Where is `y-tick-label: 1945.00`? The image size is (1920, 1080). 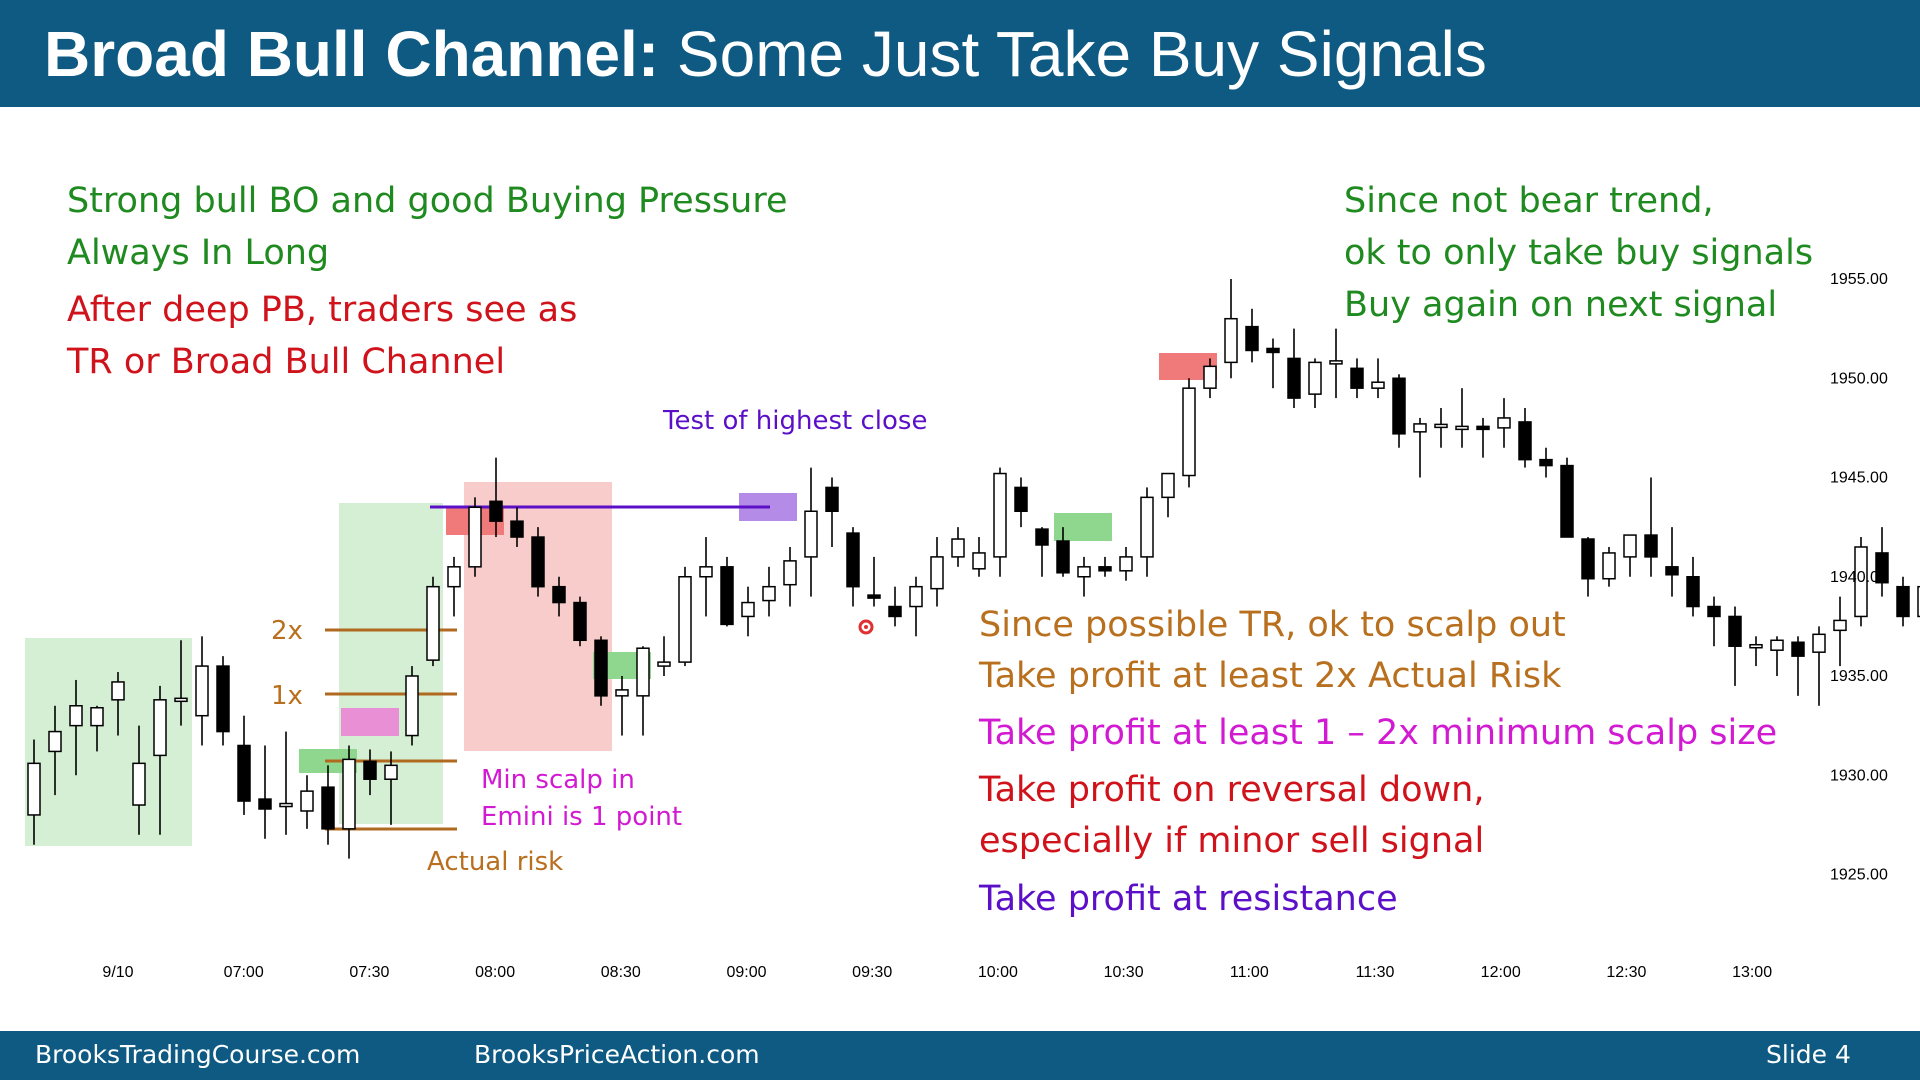
y-tick-label: 1945.00 is located at coordinates (1859, 478).